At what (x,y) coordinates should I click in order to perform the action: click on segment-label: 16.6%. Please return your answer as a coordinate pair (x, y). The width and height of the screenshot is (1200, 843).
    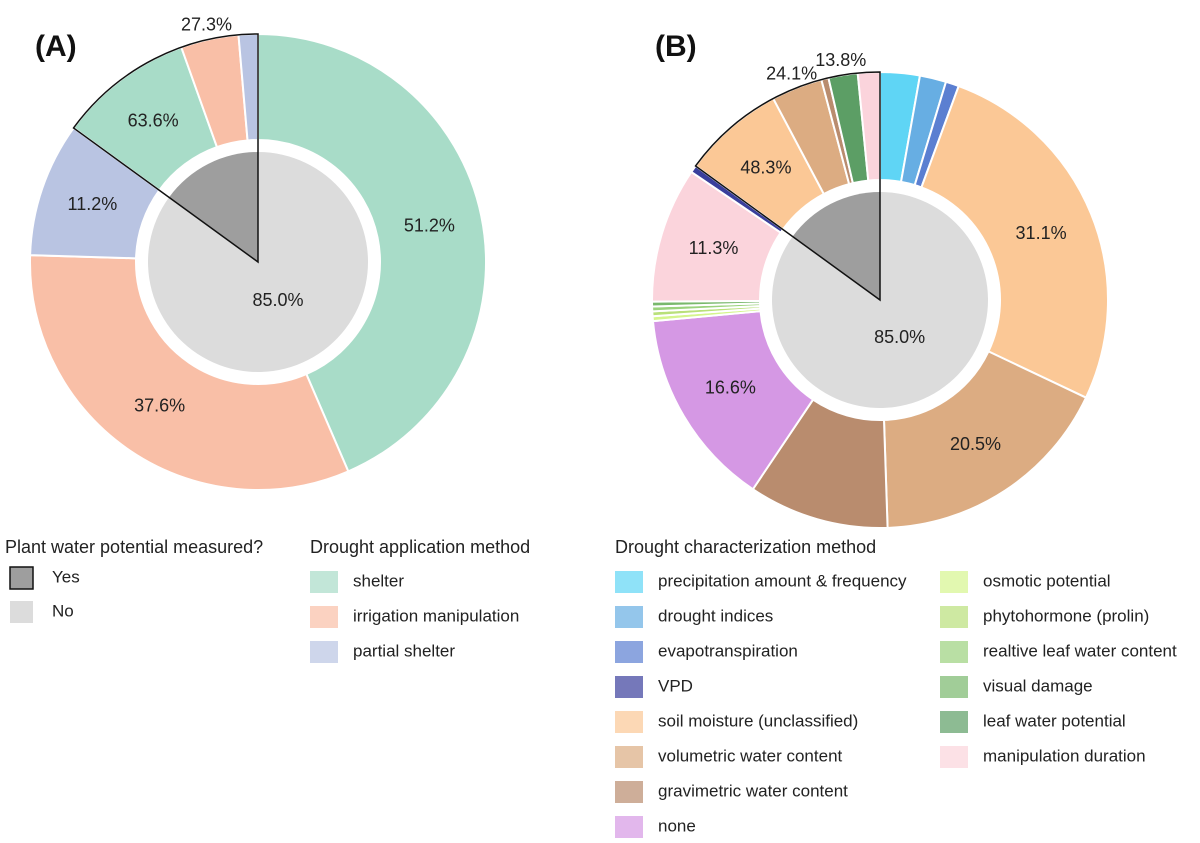
    Looking at the image, I should click on (730, 388).